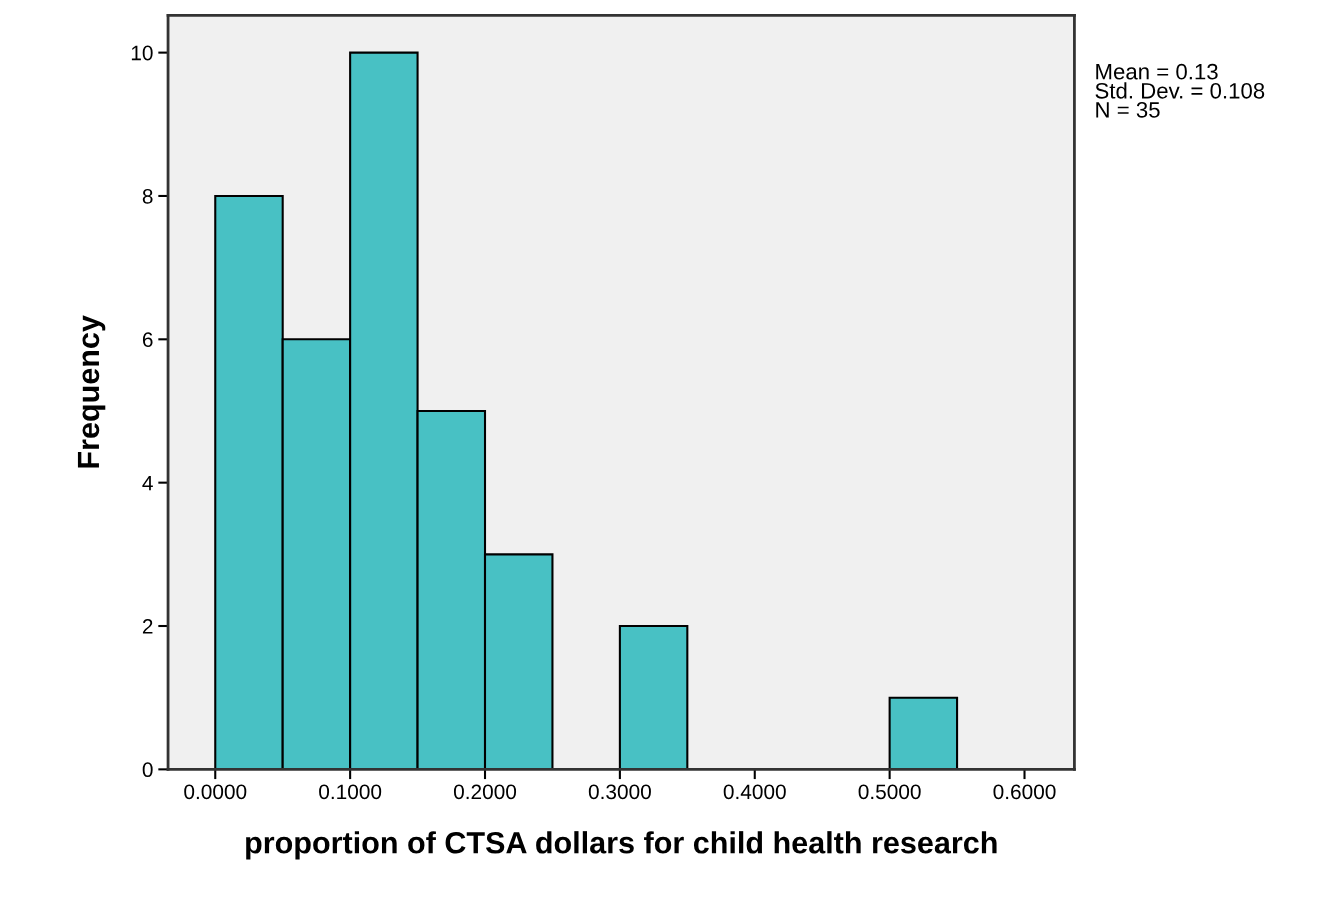 This screenshot has height=903, width=1338. Describe the element at coordinates (147, 340) in the screenshot. I see `y-tick-label: 6` at that location.